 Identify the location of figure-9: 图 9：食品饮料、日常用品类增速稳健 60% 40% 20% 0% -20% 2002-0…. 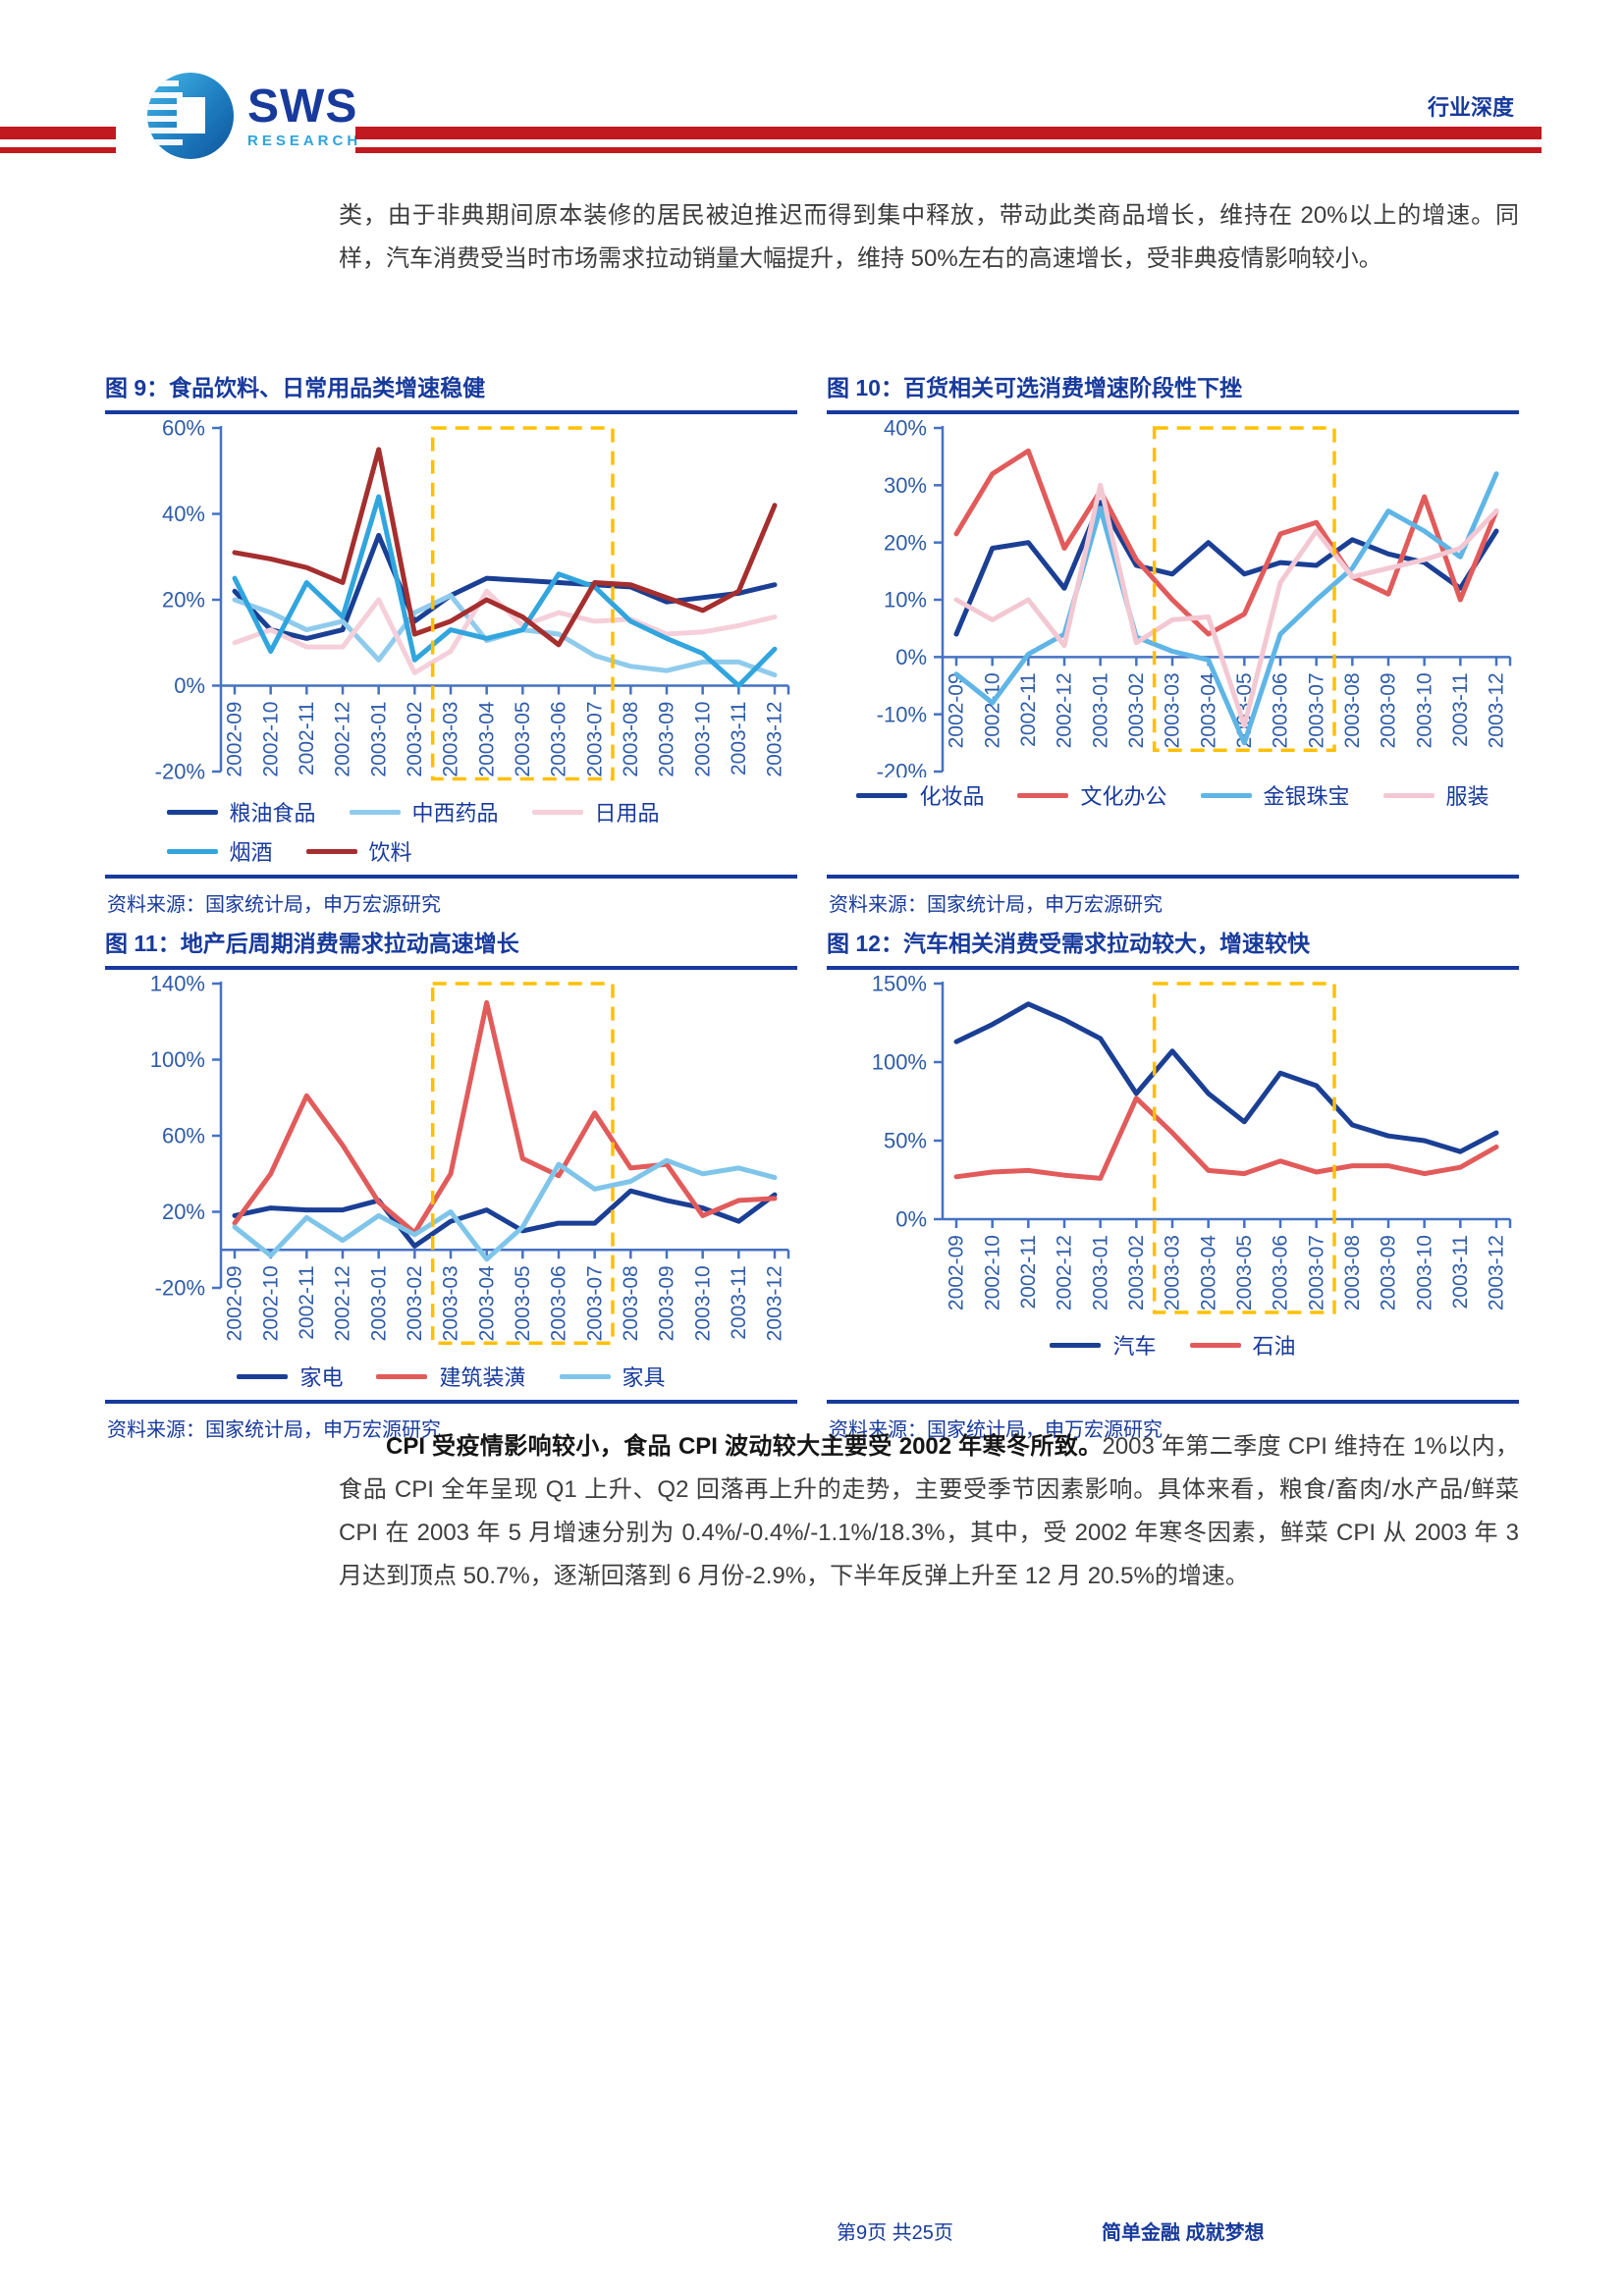
(451, 646).